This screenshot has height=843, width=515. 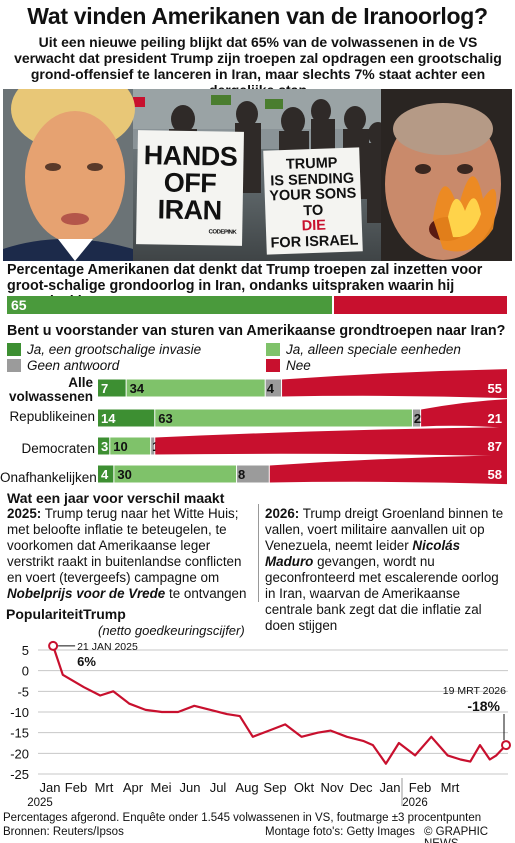 What do you see at coordinates (506, 745) in the screenshot?
I see `end-point` at bounding box center [506, 745].